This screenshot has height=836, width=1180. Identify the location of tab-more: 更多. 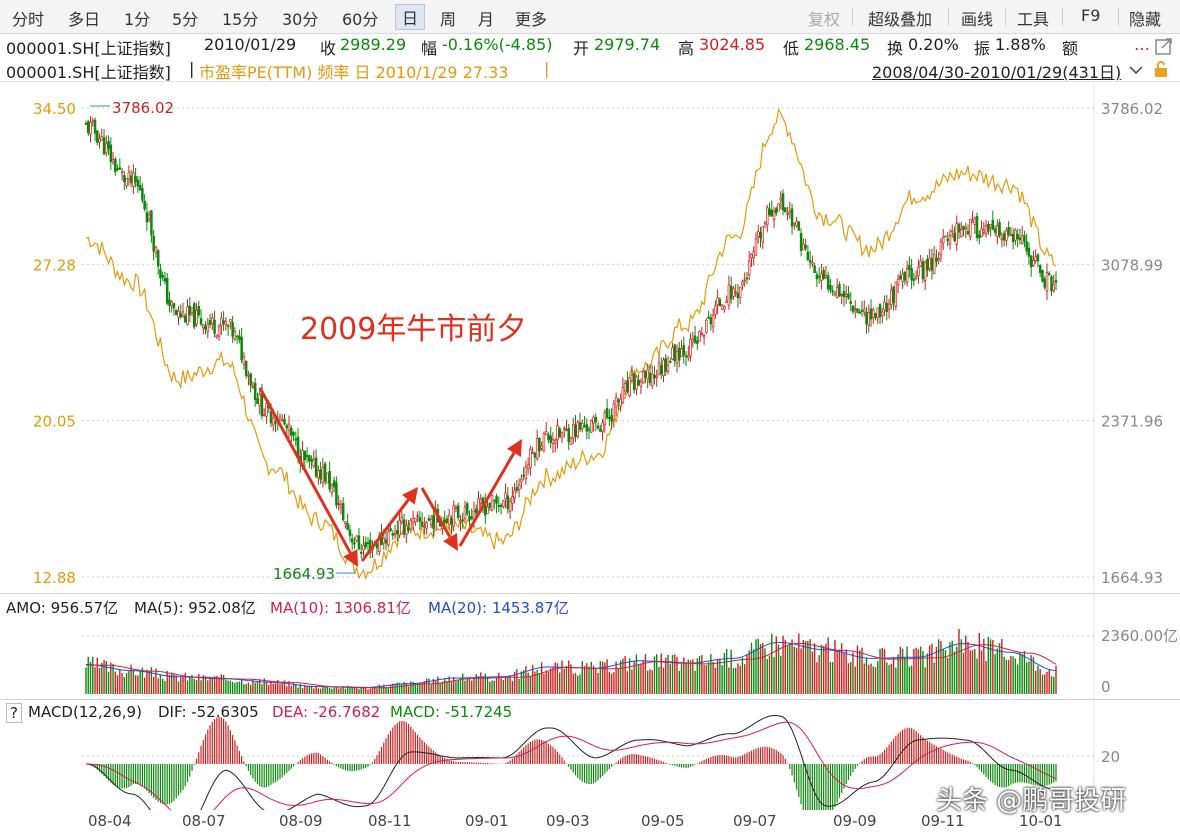
(531, 19).